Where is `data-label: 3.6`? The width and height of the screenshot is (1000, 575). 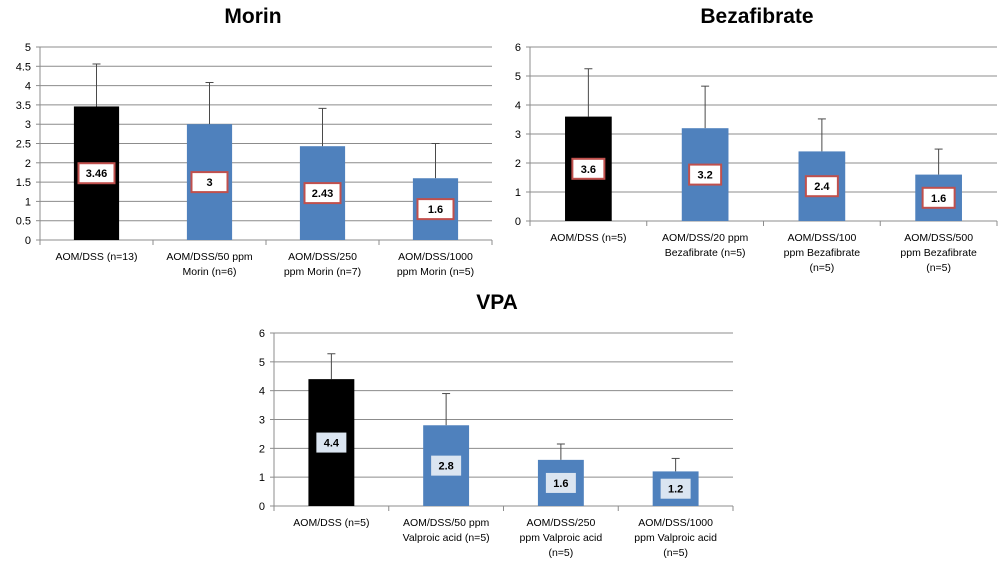
data-label: 3.6 is located at coordinates (588, 170).